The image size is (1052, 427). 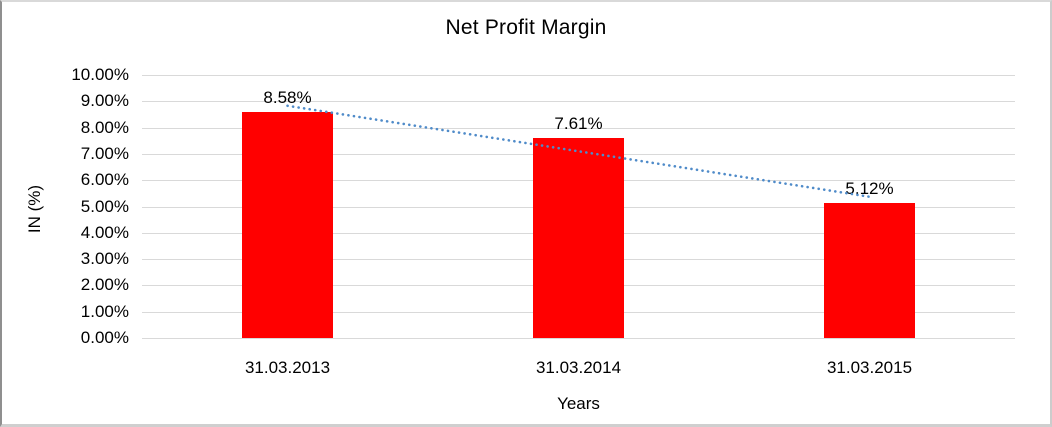 What do you see at coordinates (869, 367) in the screenshot?
I see `x-category-label: 31.03.2015` at bounding box center [869, 367].